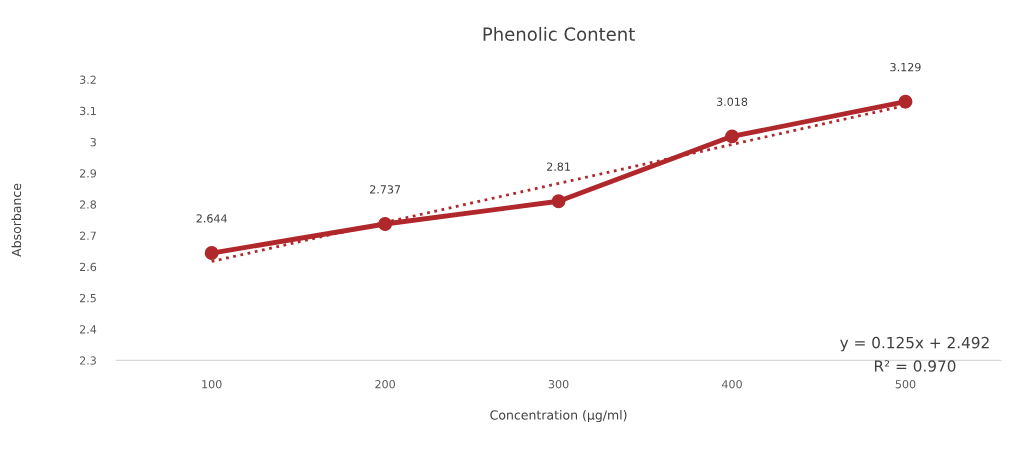 Image resolution: width=1011 pixels, height=468 pixels. Describe the element at coordinates (914, 344) in the screenshot. I see `annotation: y = 0.125x + 2.492` at that location.